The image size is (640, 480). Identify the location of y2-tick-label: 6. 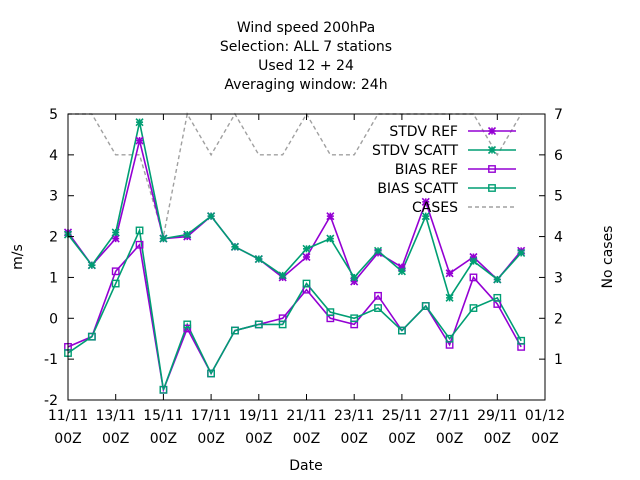
(558, 156).